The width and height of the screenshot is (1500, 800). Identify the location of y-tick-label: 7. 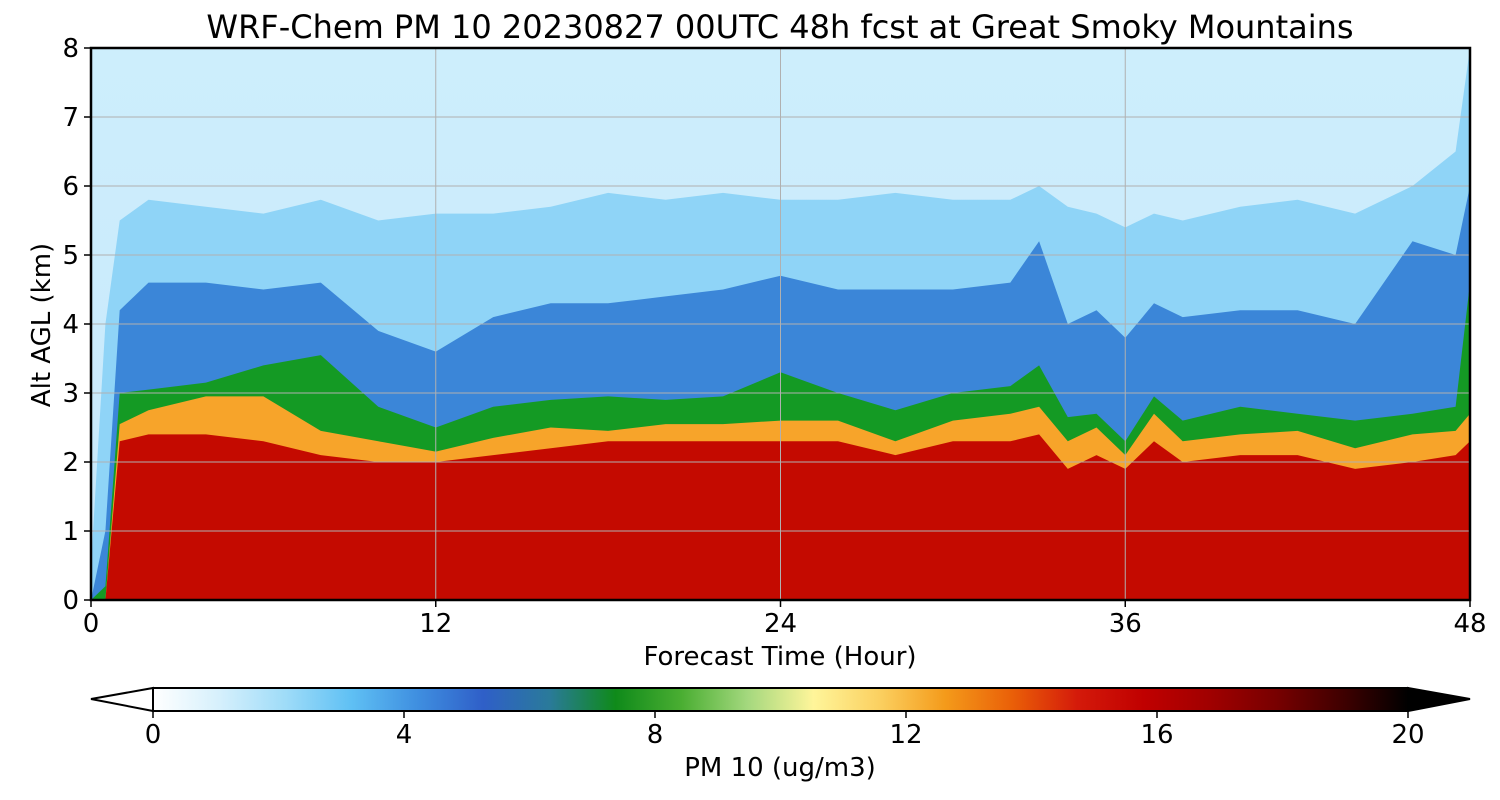
(70, 118).